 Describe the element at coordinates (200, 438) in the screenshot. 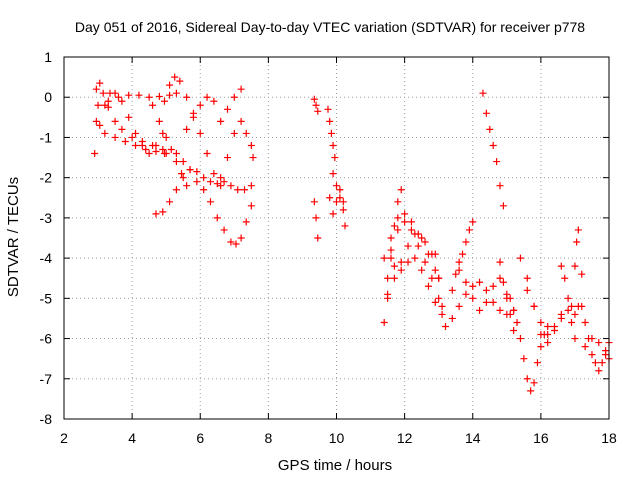

I see `x-tick-label: 6` at that location.